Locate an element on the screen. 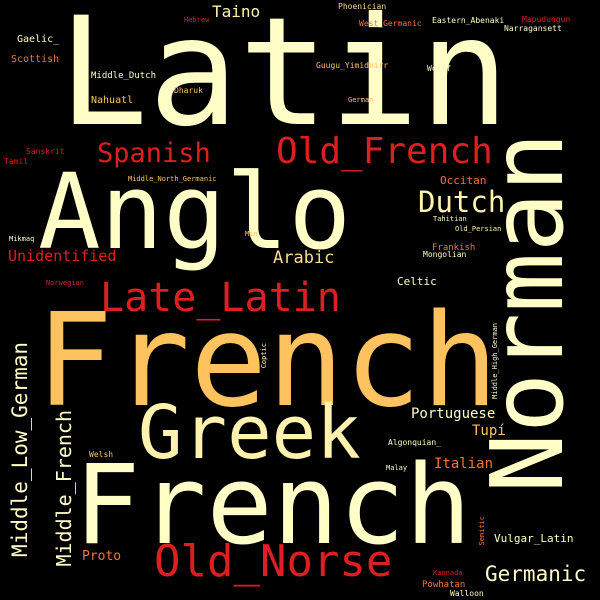  word-frankish: Frankish is located at coordinates (454, 248).